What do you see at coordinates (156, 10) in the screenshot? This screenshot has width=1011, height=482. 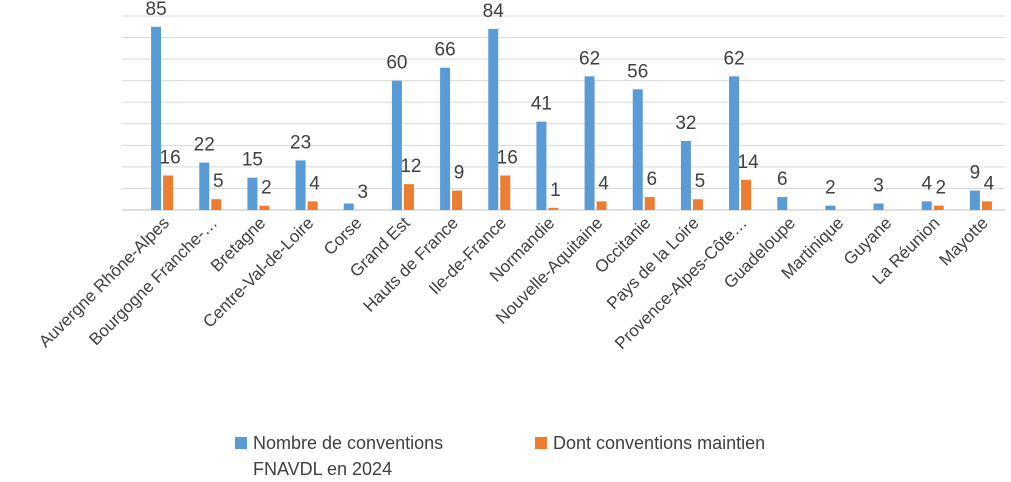 I see `data-label-conventions: 85` at bounding box center [156, 10].